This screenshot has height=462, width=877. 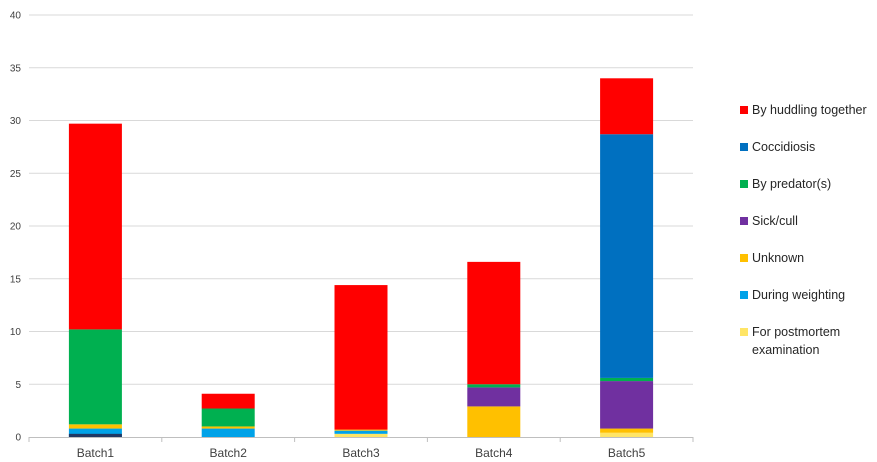 What do you see at coordinates (775, 221) in the screenshot?
I see `legend-label: Sick/cull` at bounding box center [775, 221].